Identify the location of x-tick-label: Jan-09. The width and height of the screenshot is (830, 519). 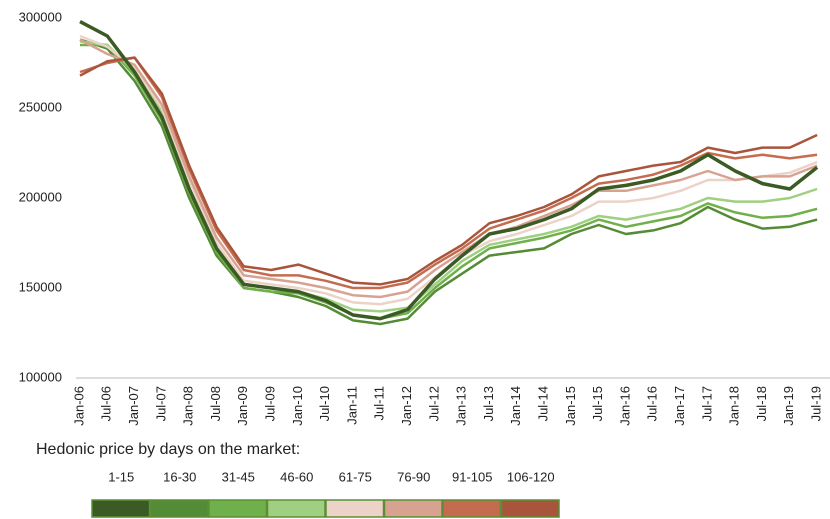
(242, 406).